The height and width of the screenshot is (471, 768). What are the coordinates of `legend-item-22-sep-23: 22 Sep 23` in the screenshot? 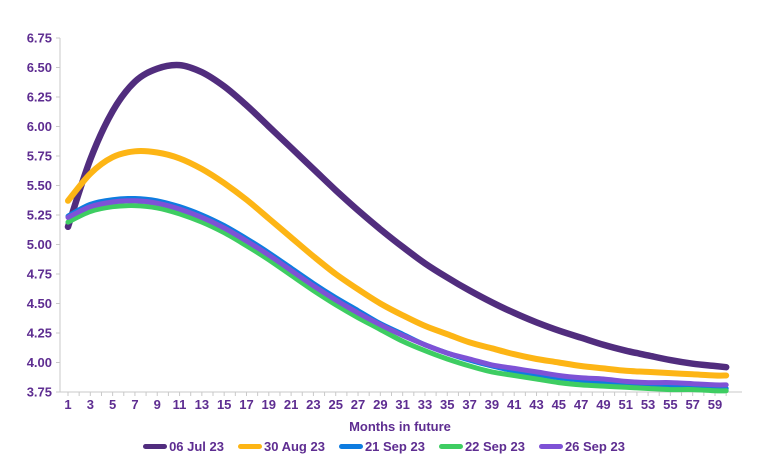 It's located at (481, 446).